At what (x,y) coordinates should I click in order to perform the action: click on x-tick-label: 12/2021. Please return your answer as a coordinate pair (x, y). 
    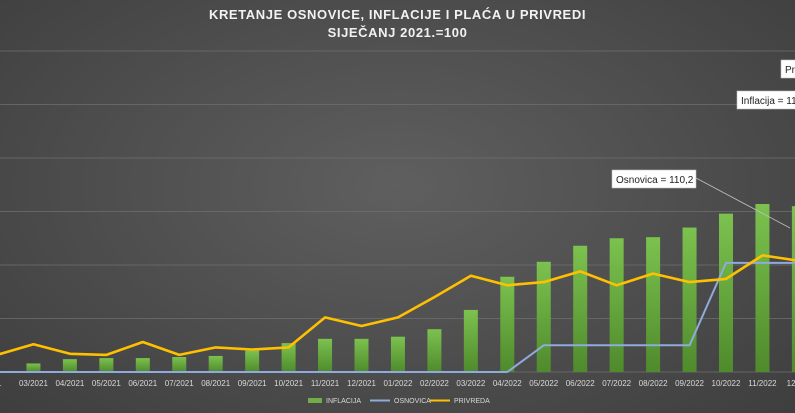
    Looking at the image, I should click on (361, 383).